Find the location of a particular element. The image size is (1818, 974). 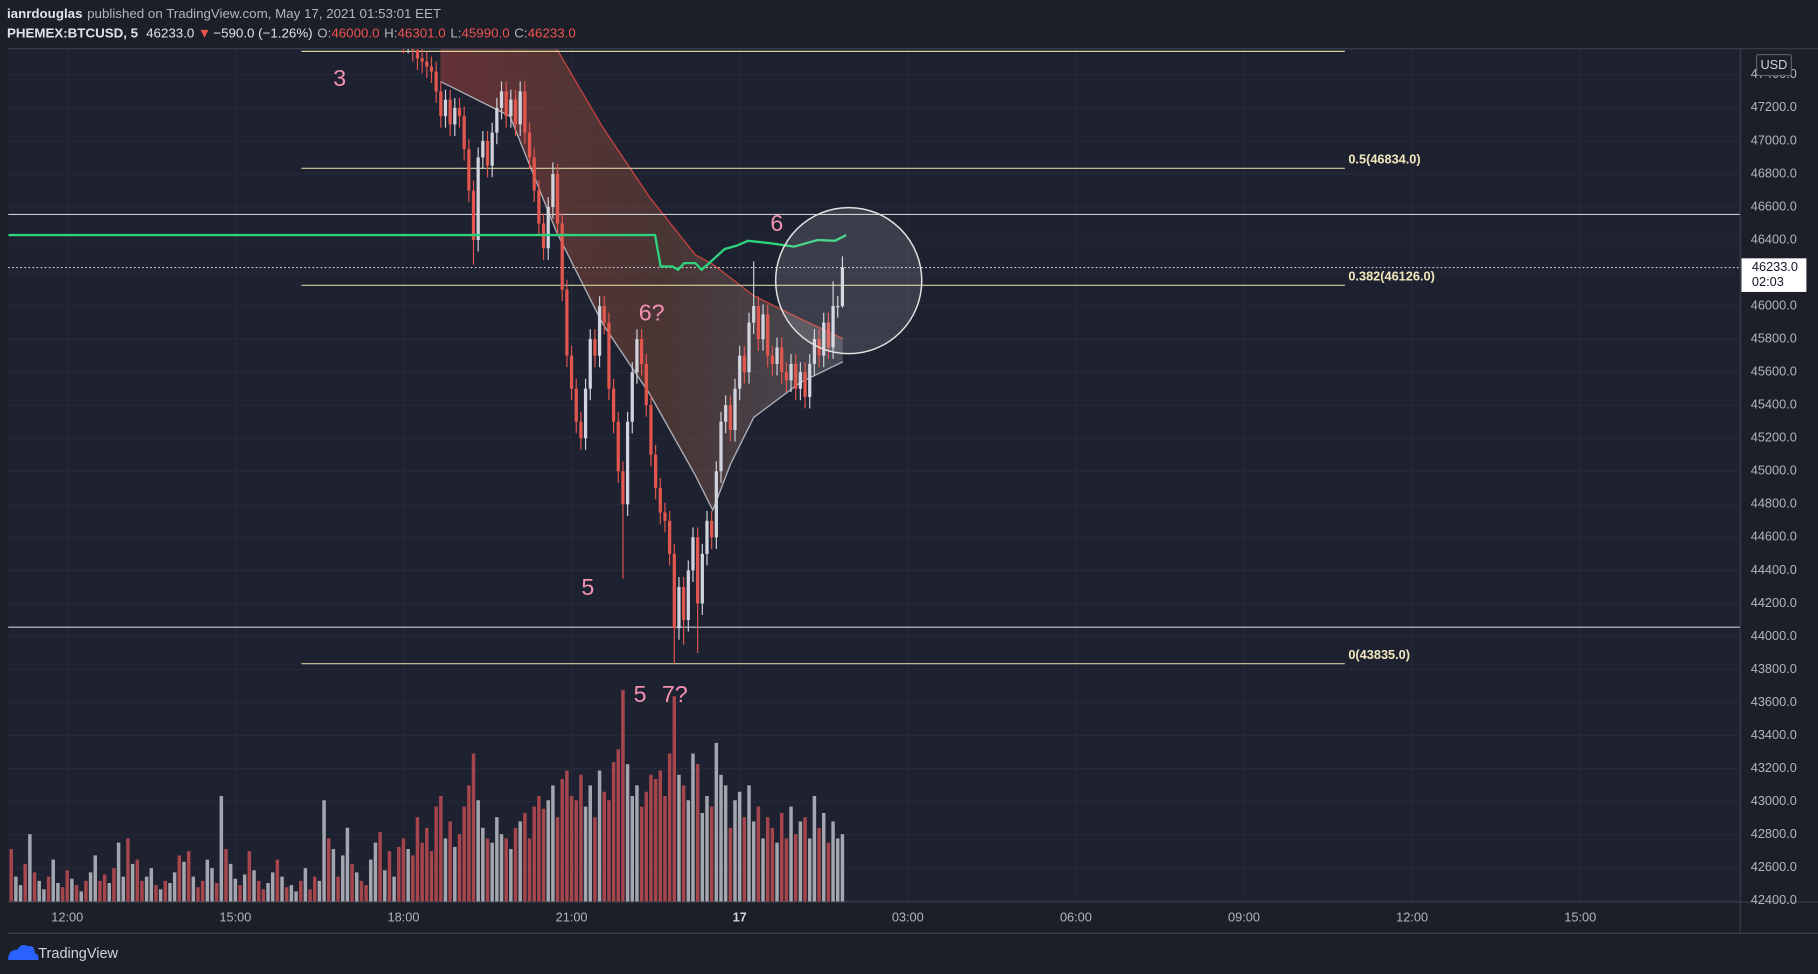

ohlc-value: 46301.0 is located at coordinates (422, 32).